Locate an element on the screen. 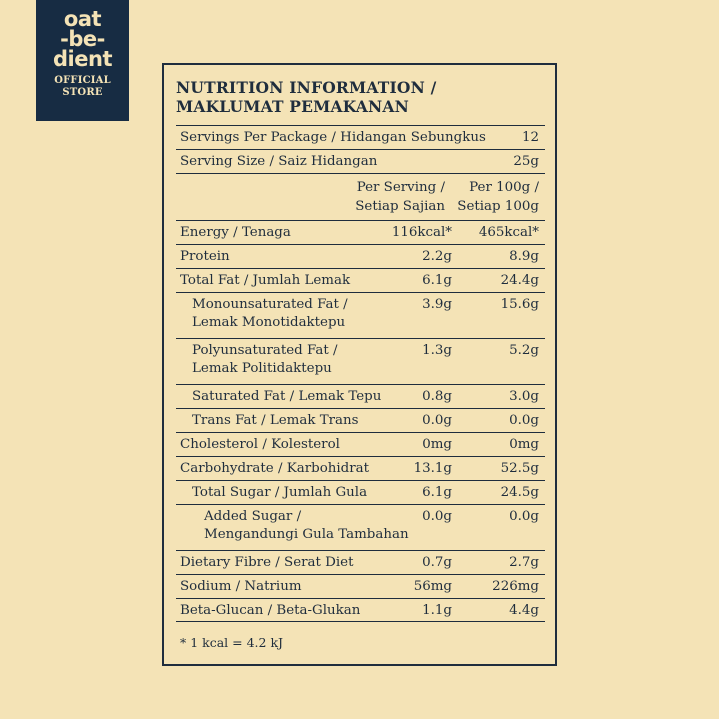 This screenshot has height=719, width=719. panel-title-line1: NUTRITION INFORMATION / is located at coordinates (306, 87).